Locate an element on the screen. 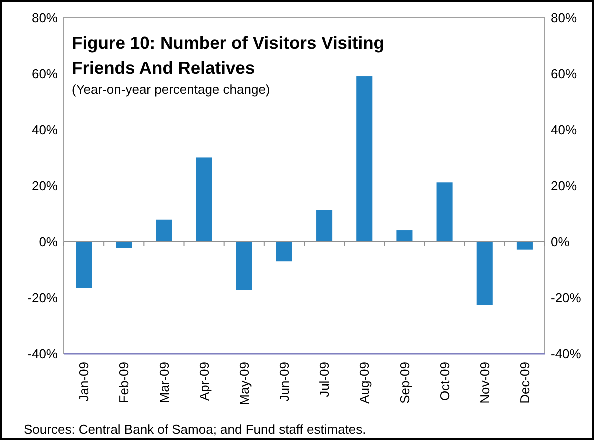 This screenshot has width=594, height=440. text: (Year-on-year percentage change) is located at coordinates (171, 89).